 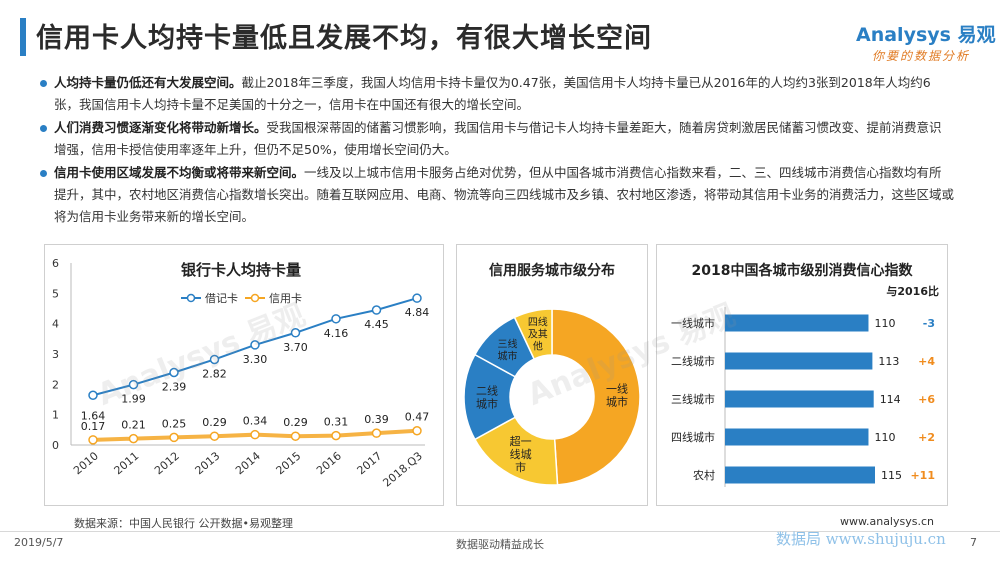 What do you see at coordinates (891, 475) in the screenshot?
I see `bar-value-label: 115` at bounding box center [891, 475].